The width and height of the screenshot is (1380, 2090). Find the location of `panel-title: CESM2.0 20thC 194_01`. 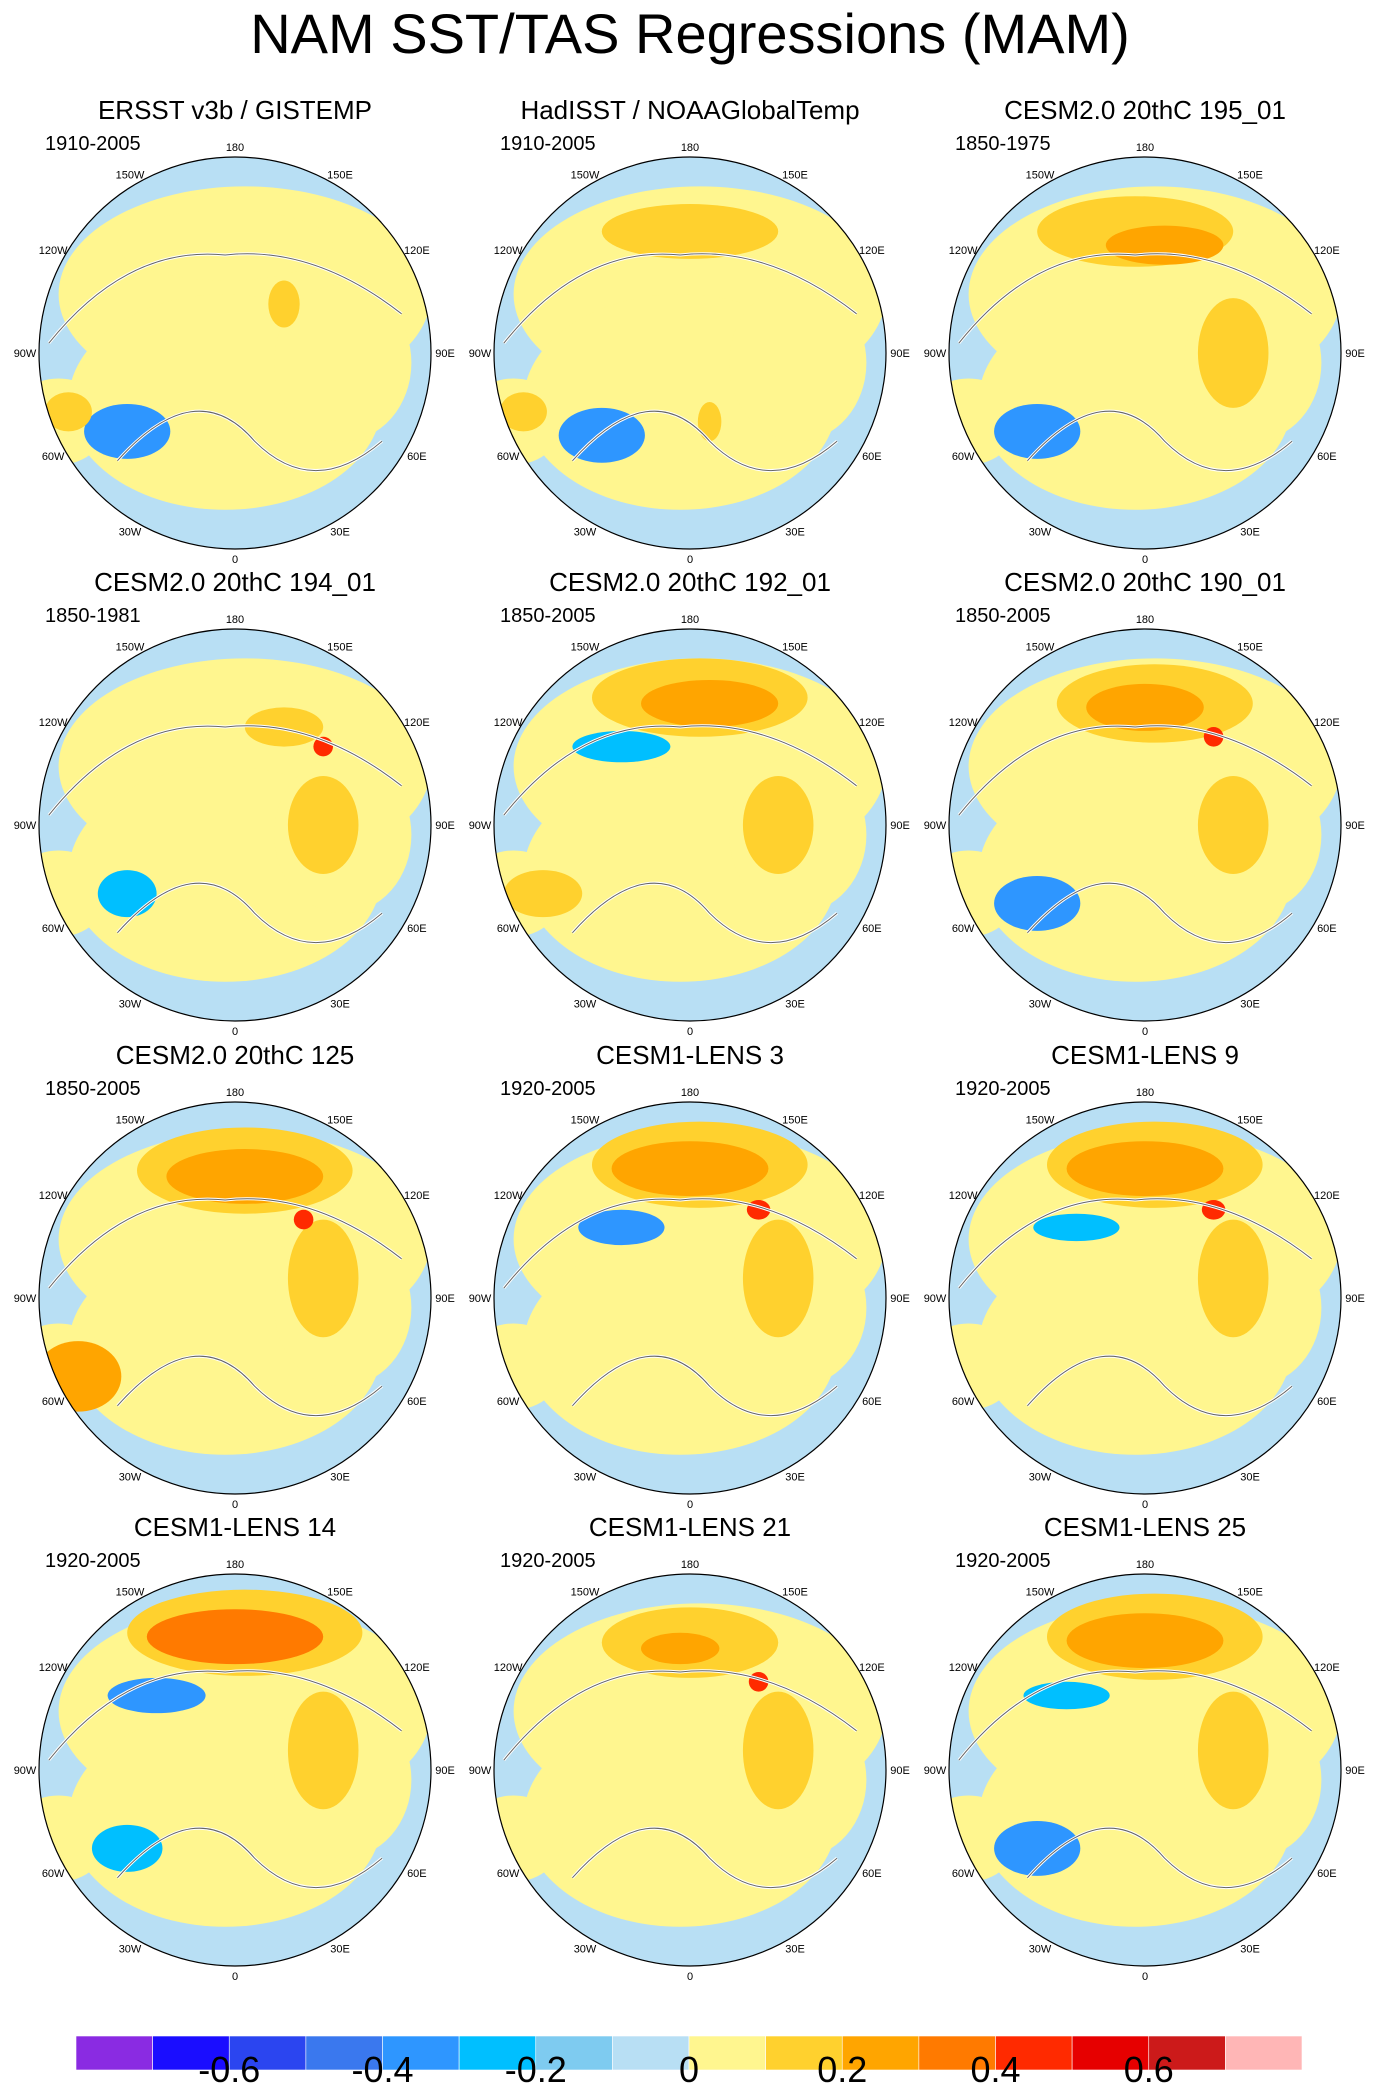

panel-title: CESM2.0 20thC 194_01 is located at coordinates (235, 582).